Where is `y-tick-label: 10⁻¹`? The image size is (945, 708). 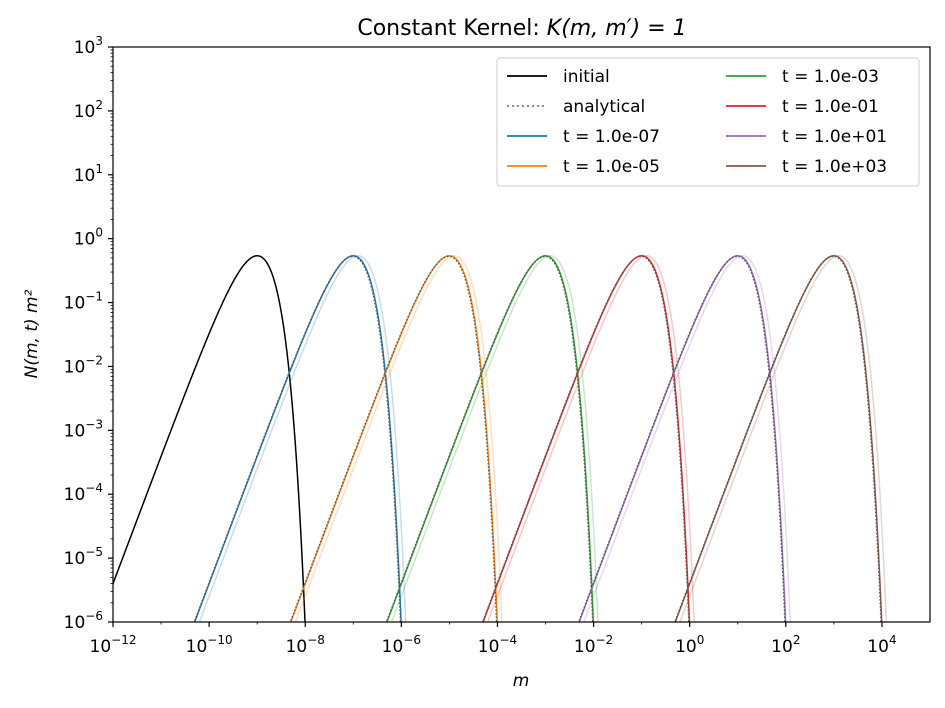 y-tick-label: 10⁻¹ is located at coordinates (83, 302).